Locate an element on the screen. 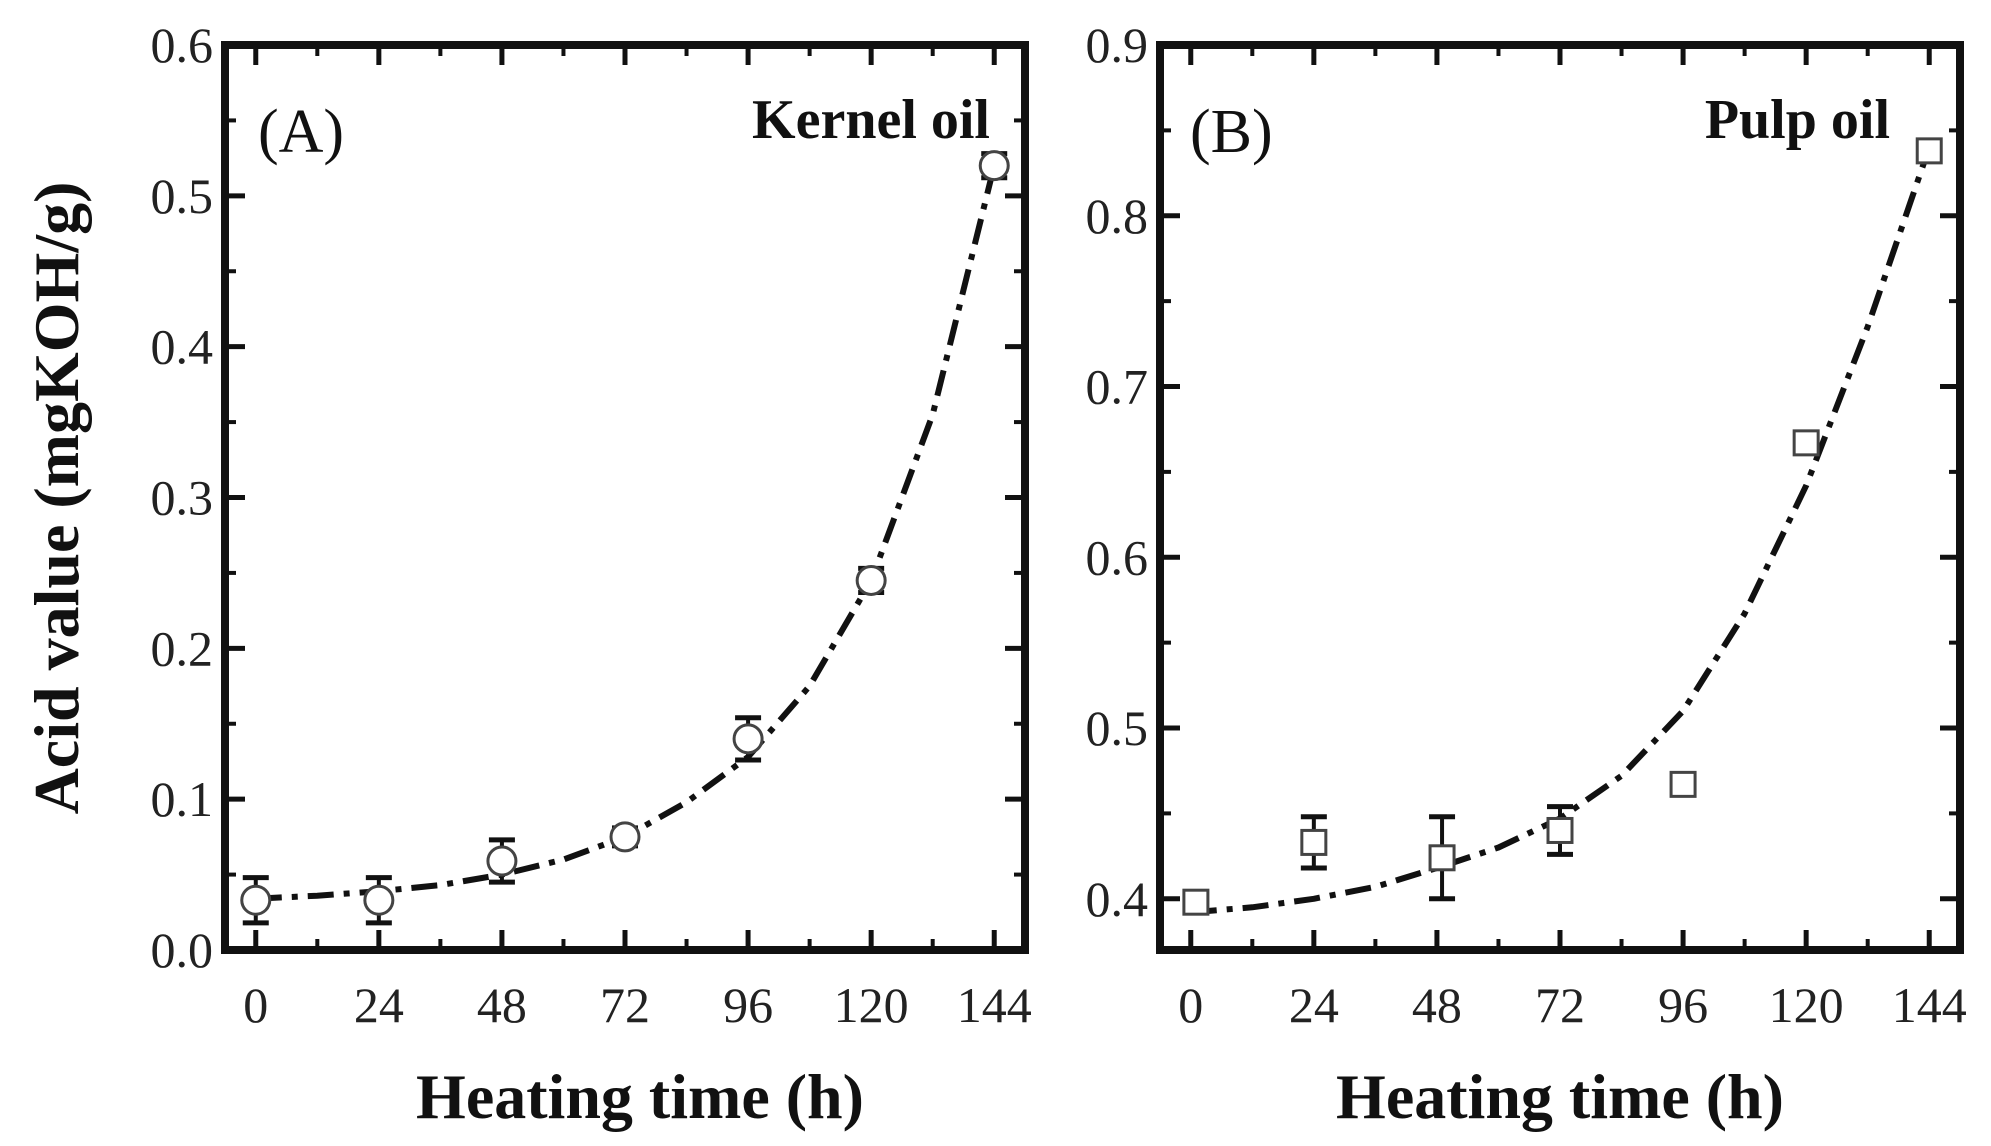 The width and height of the screenshot is (1991, 1146). panel-a-y-tick-label: 0.2 is located at coordinates (182, 648).